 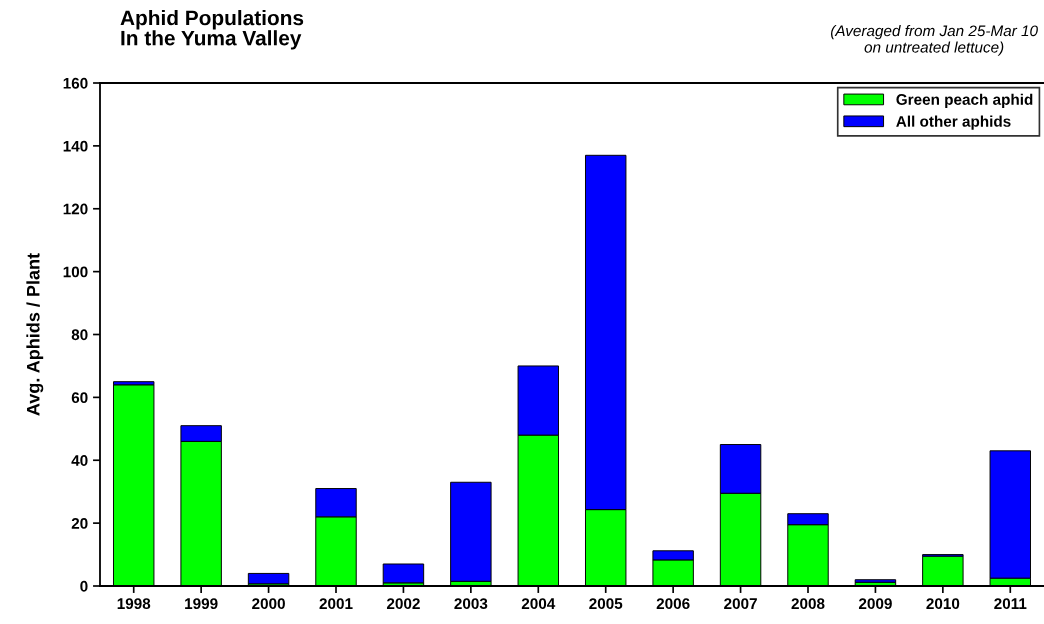 I want to click on chart-subtitle: (Averaged from Jan 25-Mar 10 on untreated lettuce), so click(x=934, y=40).